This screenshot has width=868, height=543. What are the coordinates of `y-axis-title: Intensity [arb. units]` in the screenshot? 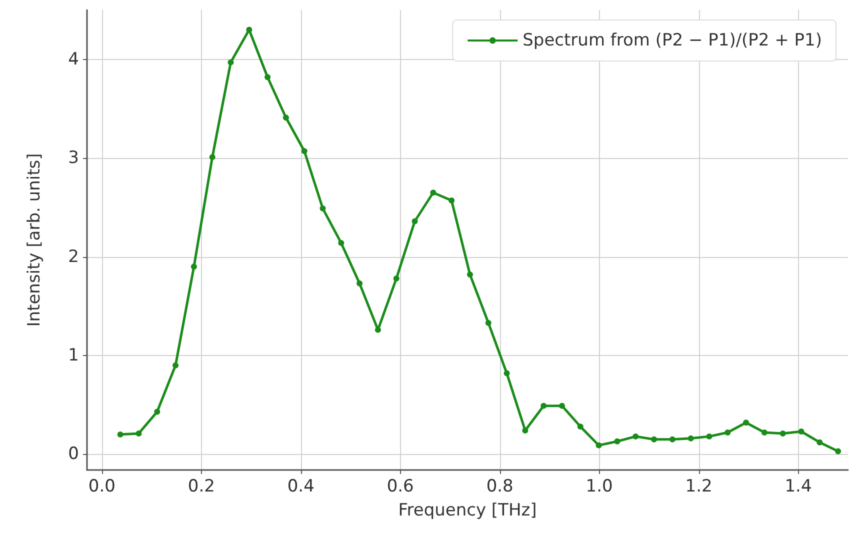 It's located at (34, 240).